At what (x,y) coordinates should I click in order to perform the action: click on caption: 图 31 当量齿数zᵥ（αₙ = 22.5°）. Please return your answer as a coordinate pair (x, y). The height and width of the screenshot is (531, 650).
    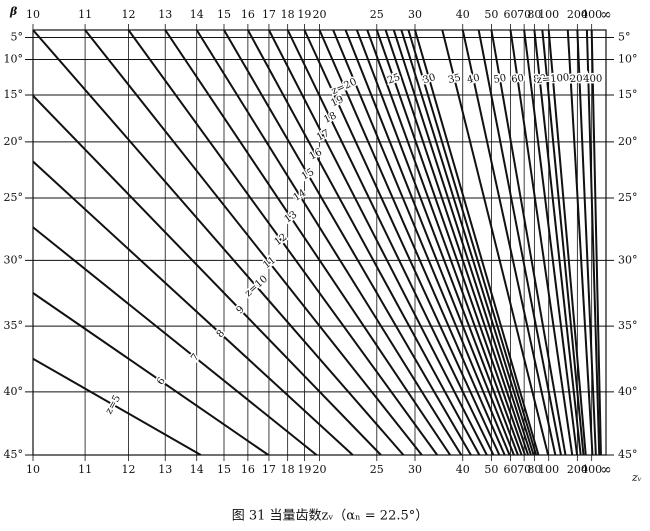
    Looking at the image, I should click on (330, 516).